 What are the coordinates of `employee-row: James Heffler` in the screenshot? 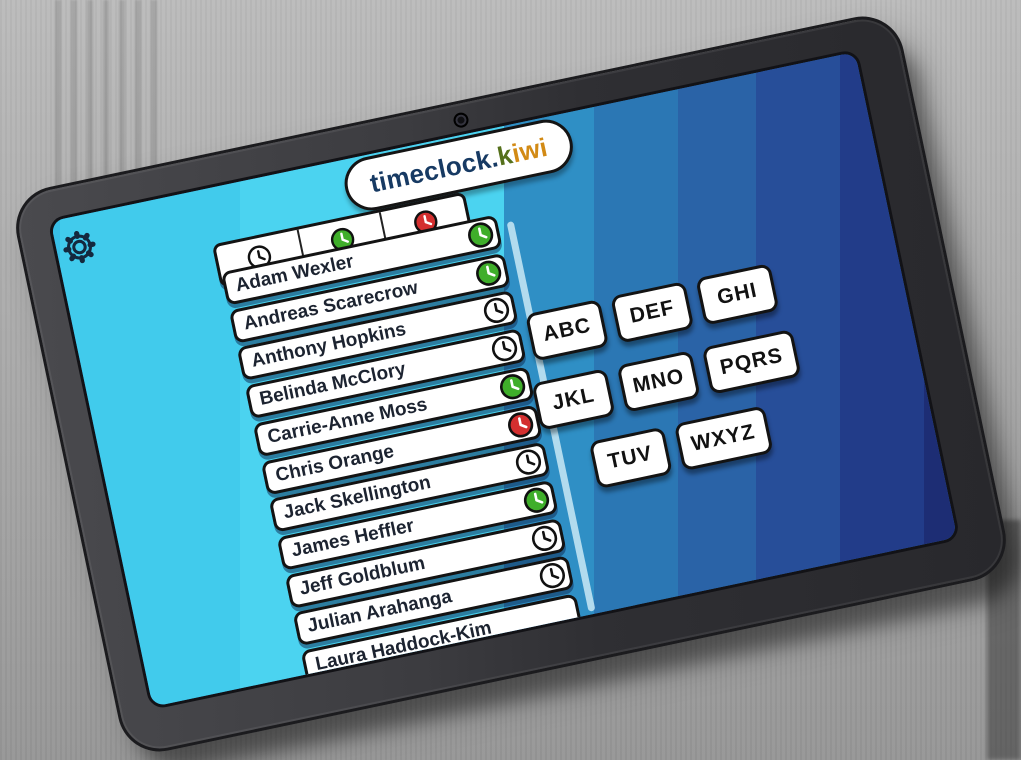 It's located at (417, 525).